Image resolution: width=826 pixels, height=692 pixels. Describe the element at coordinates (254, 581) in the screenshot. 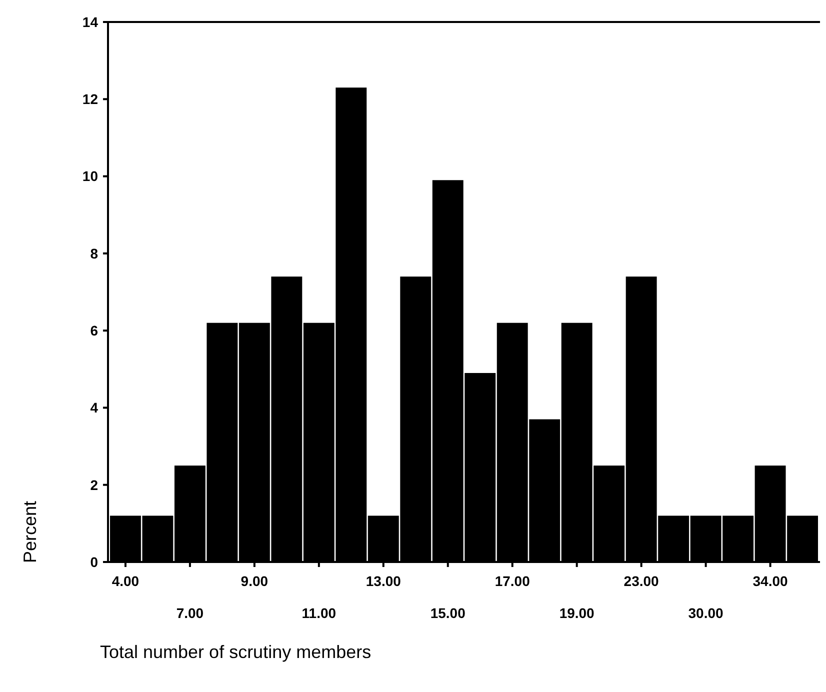

I see `x-tick-label: 9.00` at that location.